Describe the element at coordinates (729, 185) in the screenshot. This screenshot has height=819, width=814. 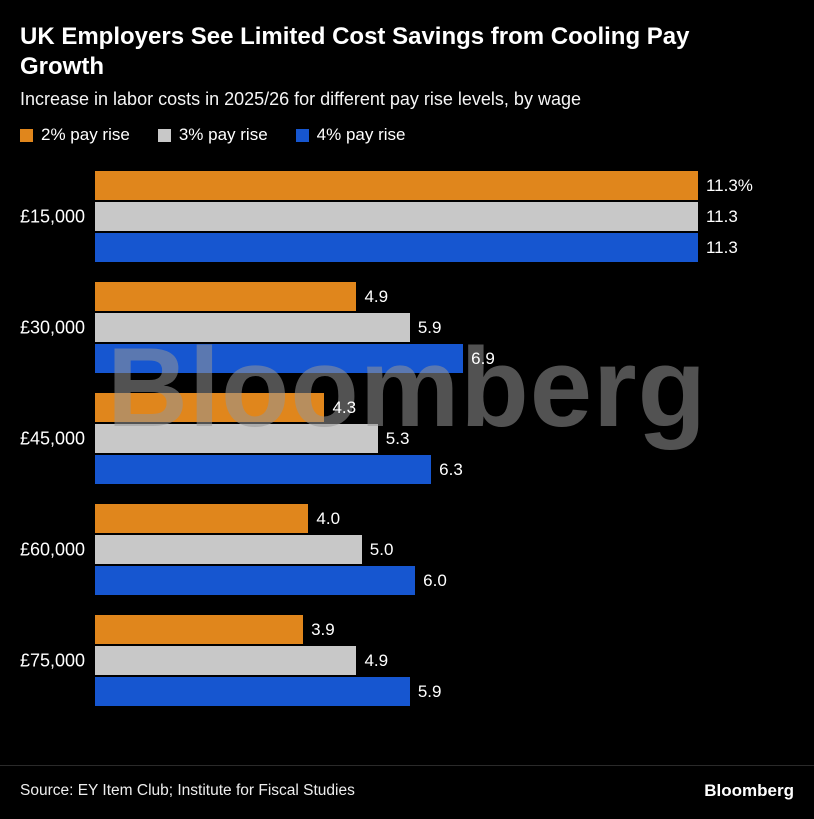
I see `value-label: 11.3%` at that location.